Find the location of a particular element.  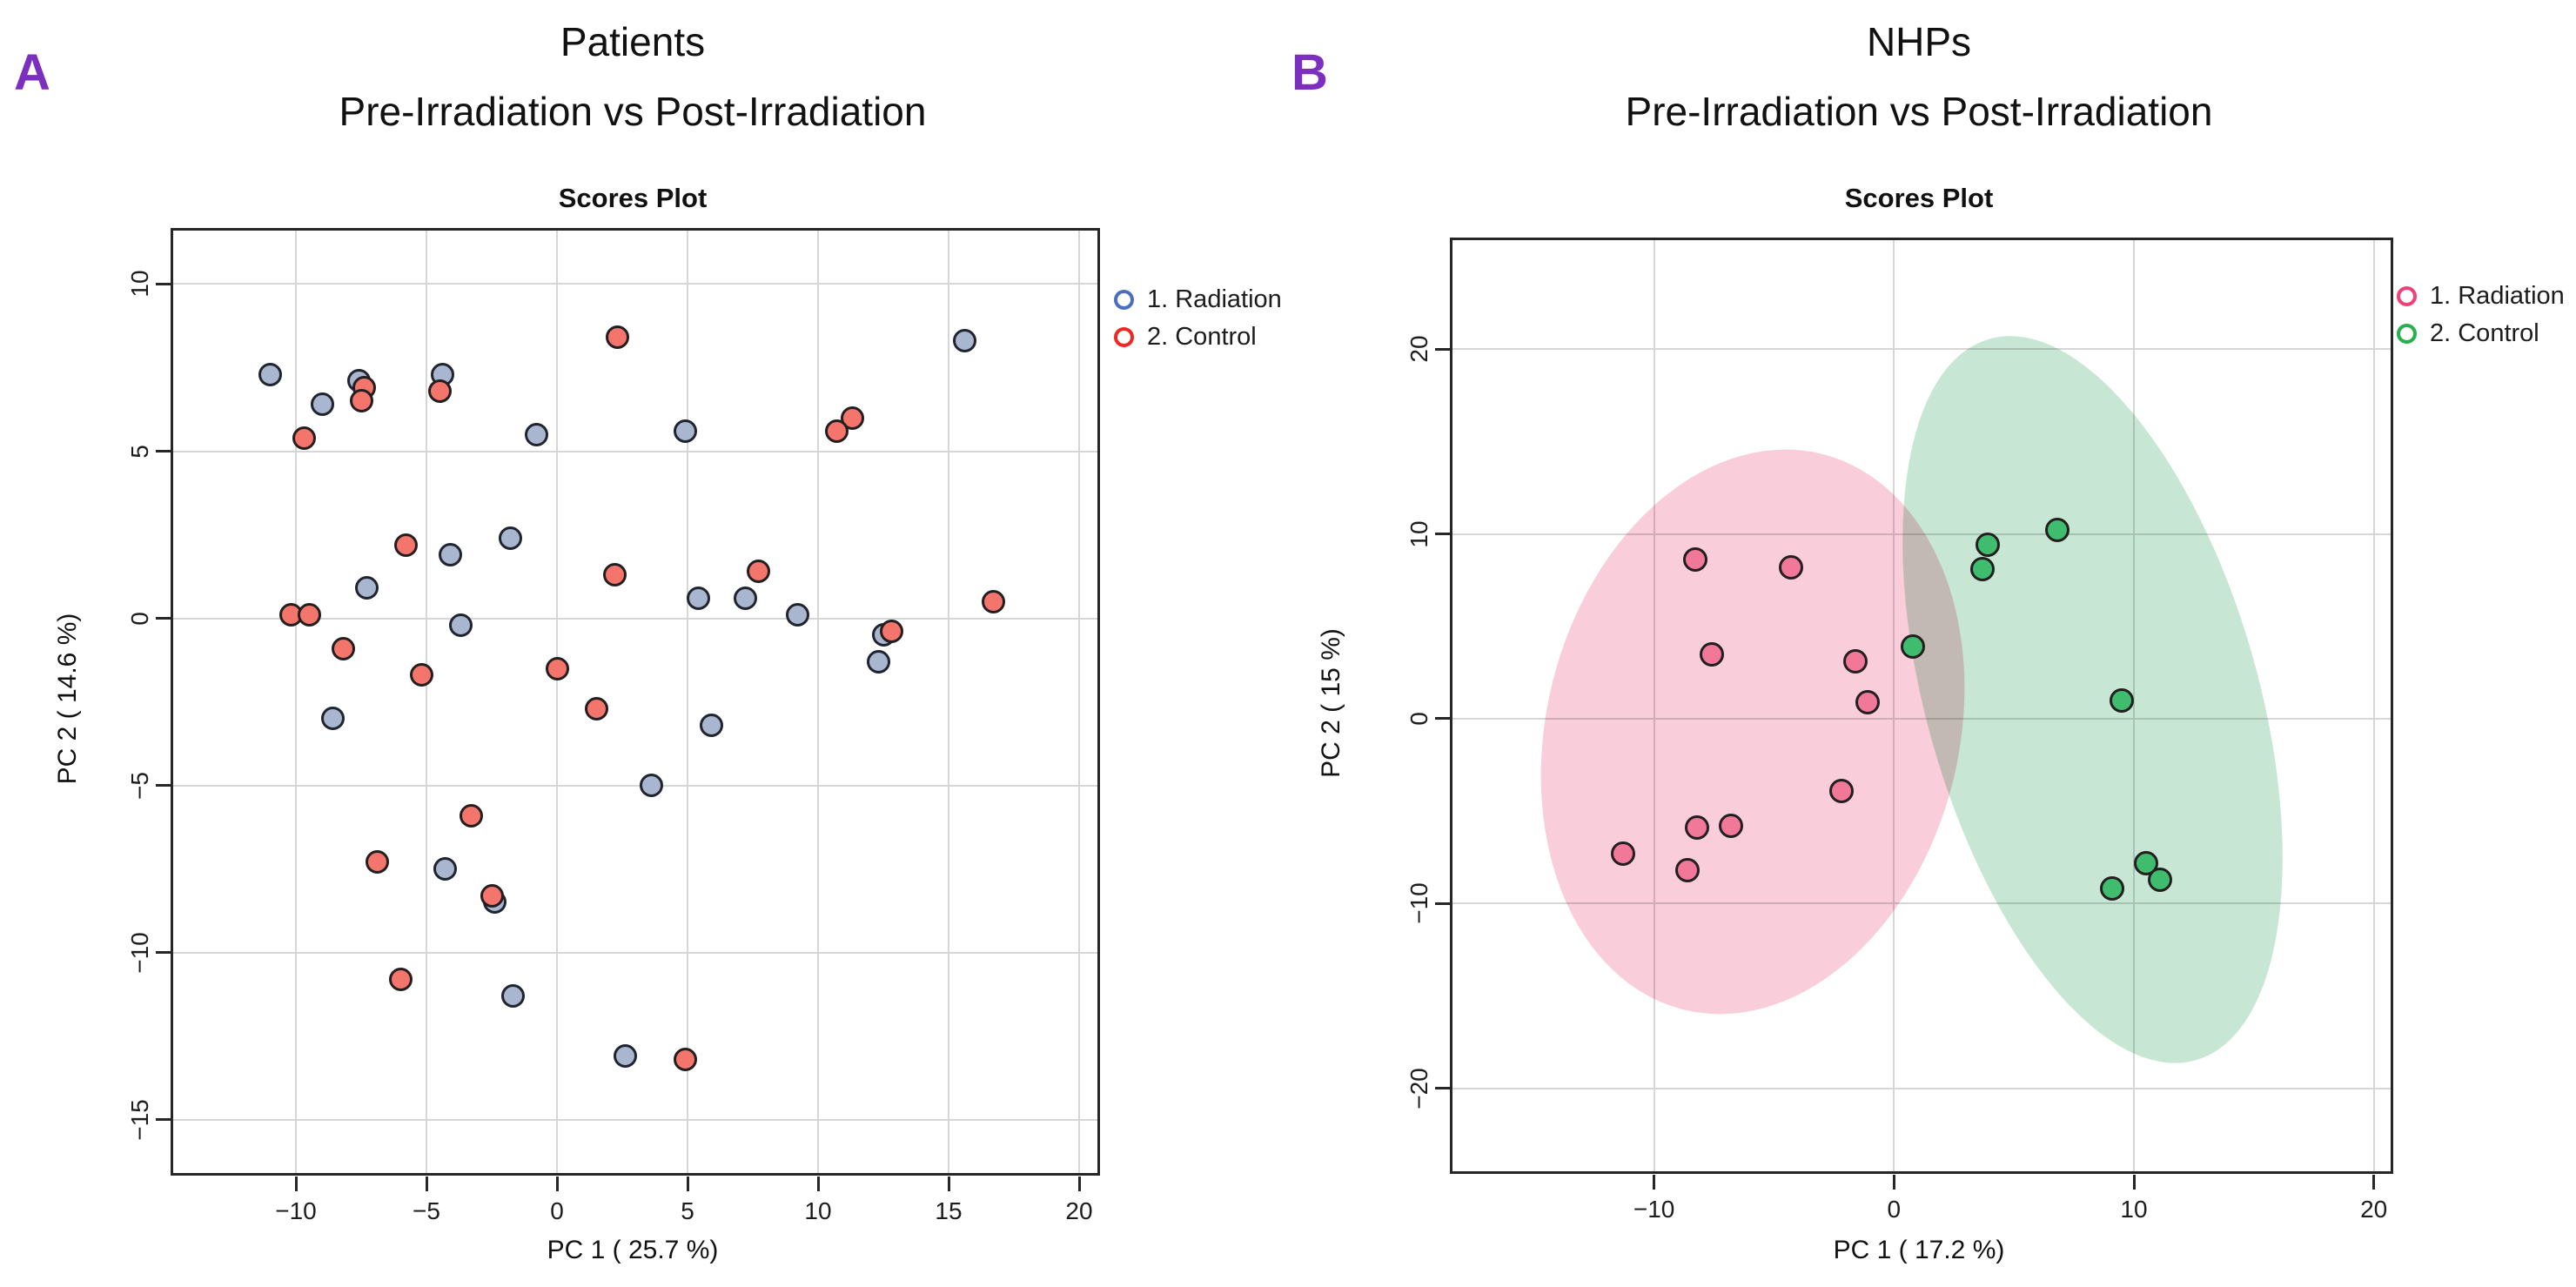

legend-item-label: 2. Control is located at coordinates (2485, 333).